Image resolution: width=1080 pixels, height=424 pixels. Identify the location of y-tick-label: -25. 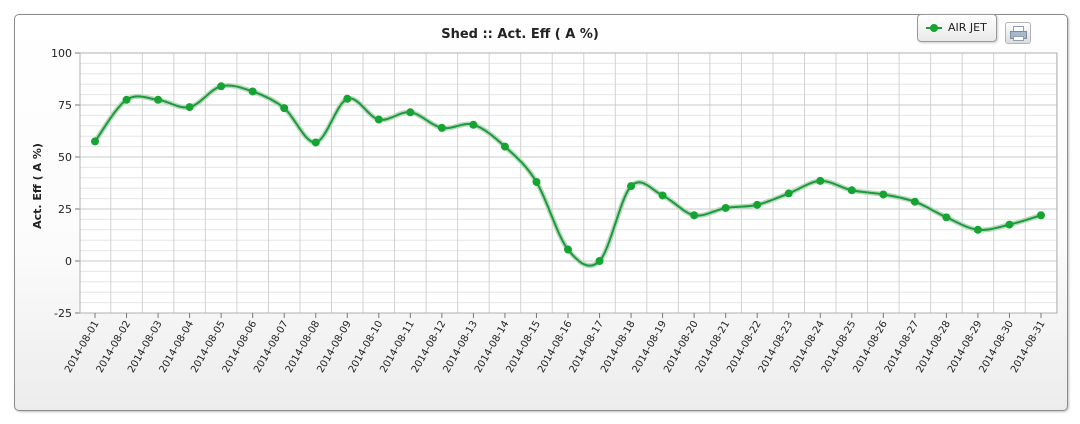
(63, 313).